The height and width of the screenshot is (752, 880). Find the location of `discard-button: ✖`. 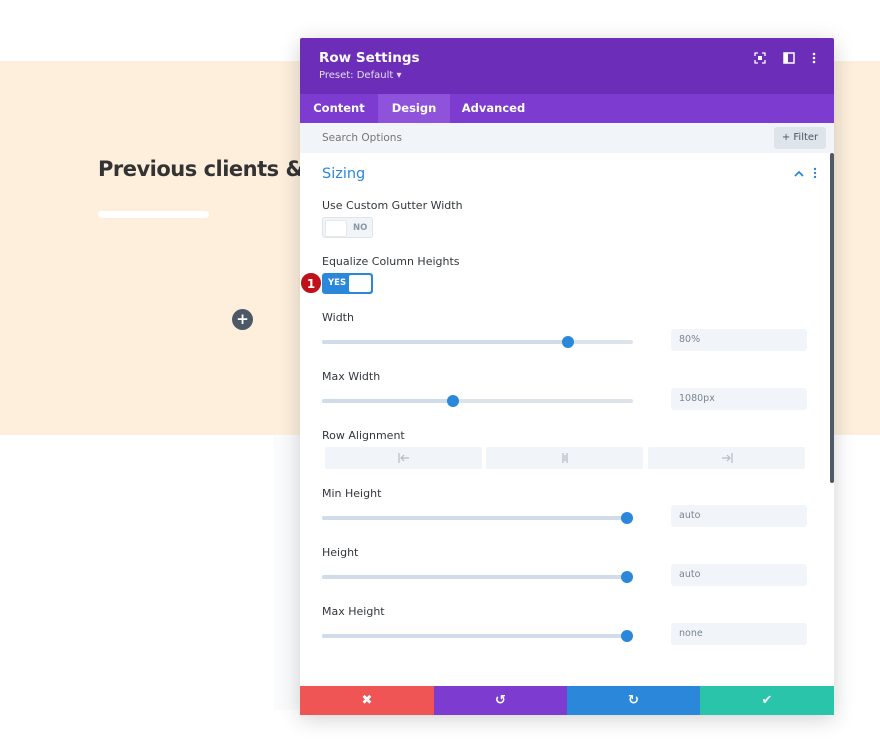

discard-button: ✖ is located at coordinates (367, 700).